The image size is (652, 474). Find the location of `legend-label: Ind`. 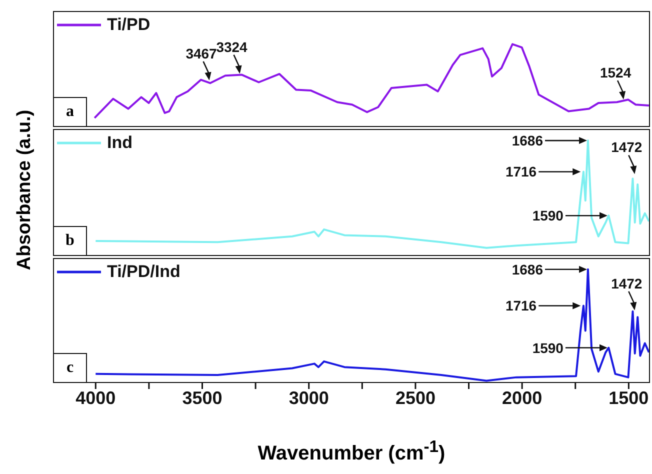

legend-label: Ind is located at coordinates (119, 143).